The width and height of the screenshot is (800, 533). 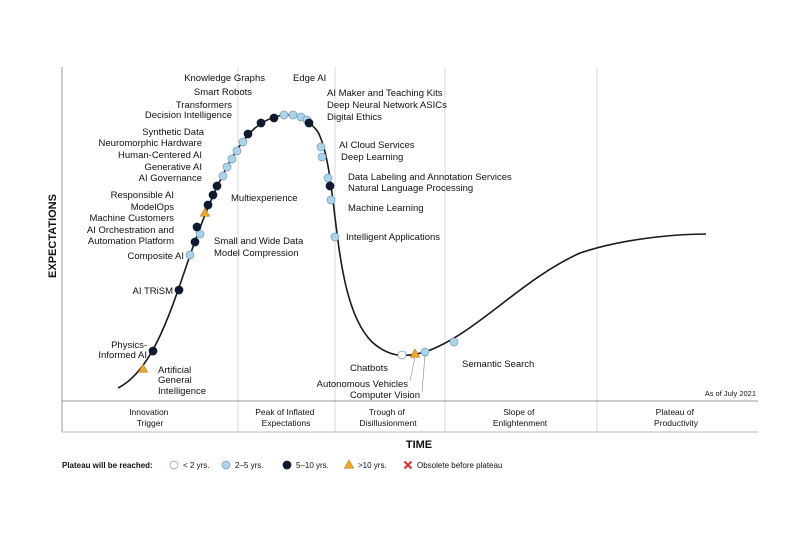 What do you see at coordinates (205, 212) in the screenshot?
I see `marker-machine-customers` at bounding box center [205, 212].